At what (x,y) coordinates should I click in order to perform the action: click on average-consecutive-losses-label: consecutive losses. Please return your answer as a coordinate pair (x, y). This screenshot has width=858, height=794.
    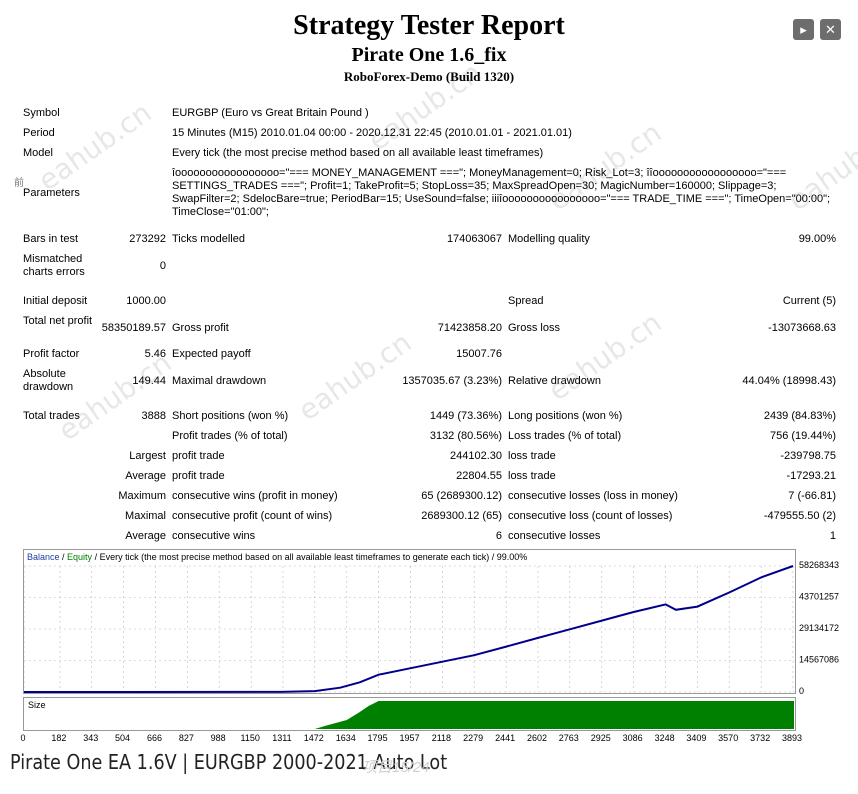
    Looking at the image, I should click on (554, 536).